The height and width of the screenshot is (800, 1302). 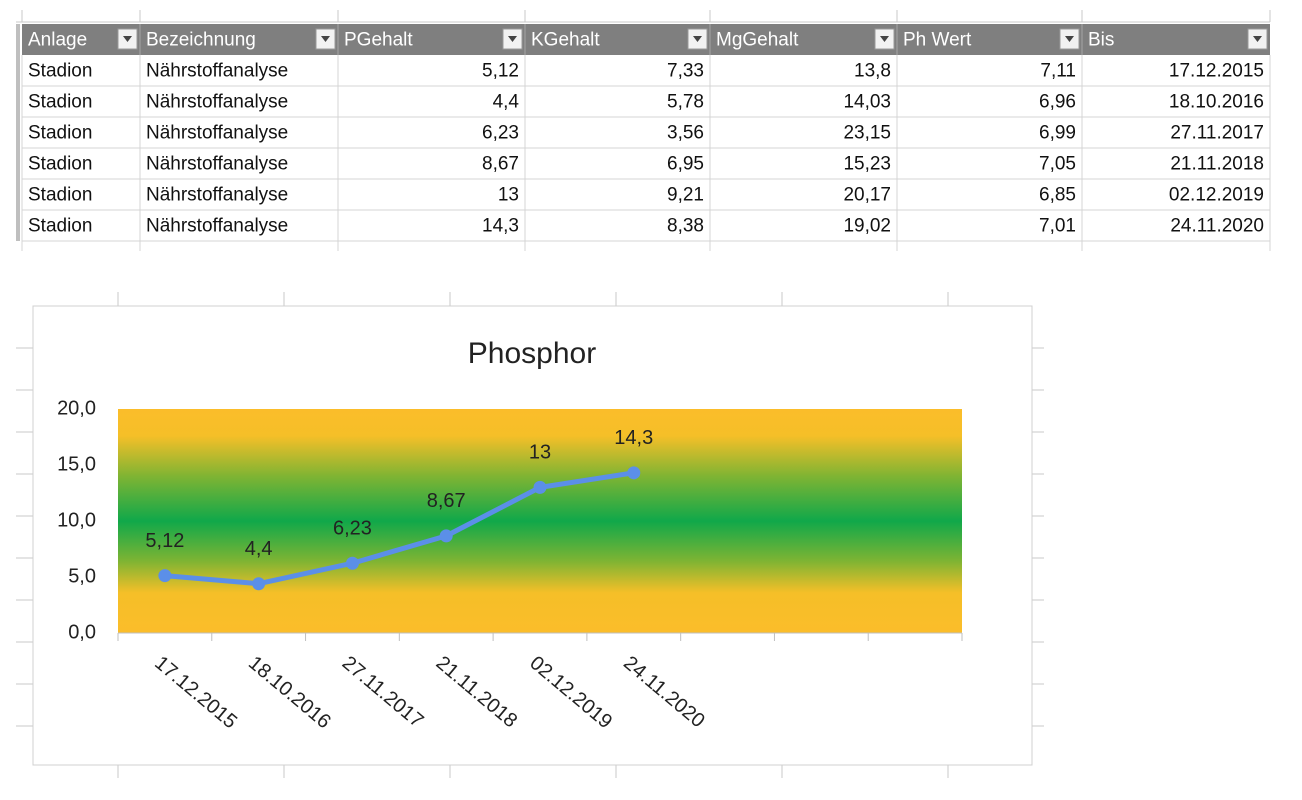 What do you see at coordinates (57, 40) in the screenshot?
I see `header-cell: Anlage` at bounding box center [57, 40].